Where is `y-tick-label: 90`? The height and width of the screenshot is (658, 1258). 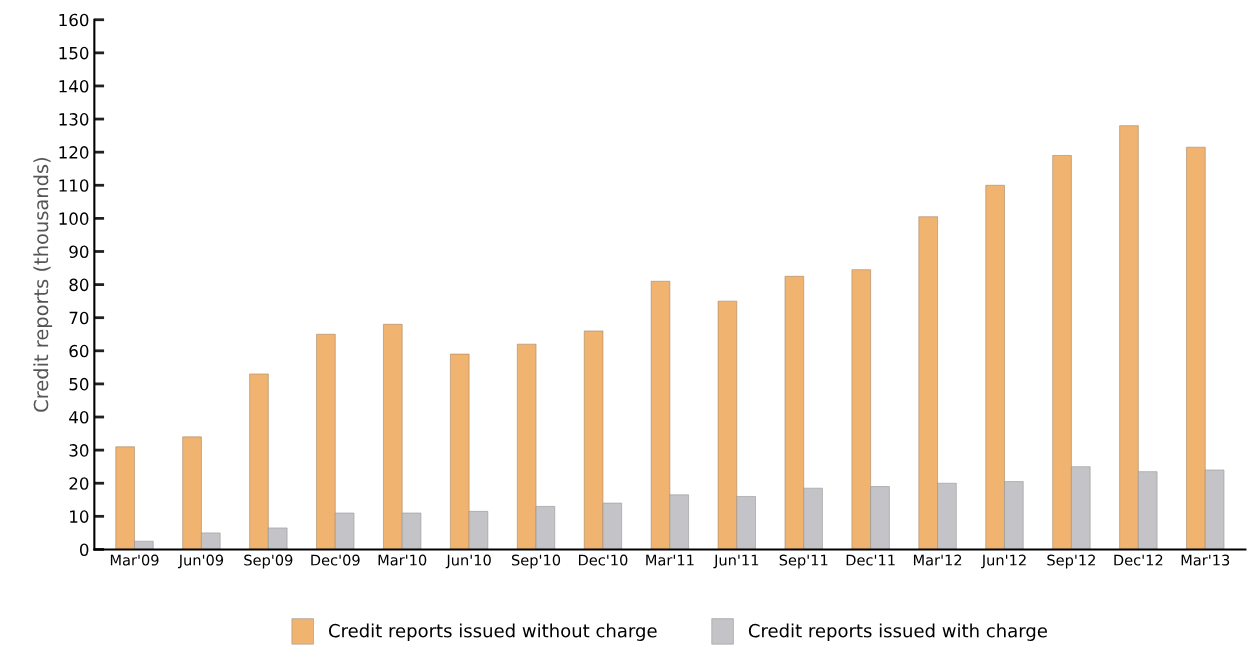
y-tick-label: 90 is located at coordinates (79, 252).